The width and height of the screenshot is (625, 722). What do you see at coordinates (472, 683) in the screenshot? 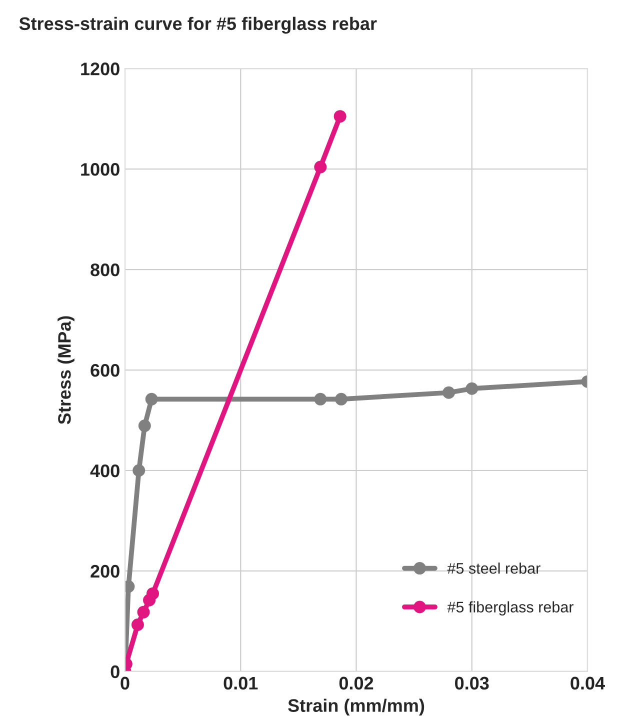
I see `x-tick-label: 0.03` at bounding box center [472, 683].